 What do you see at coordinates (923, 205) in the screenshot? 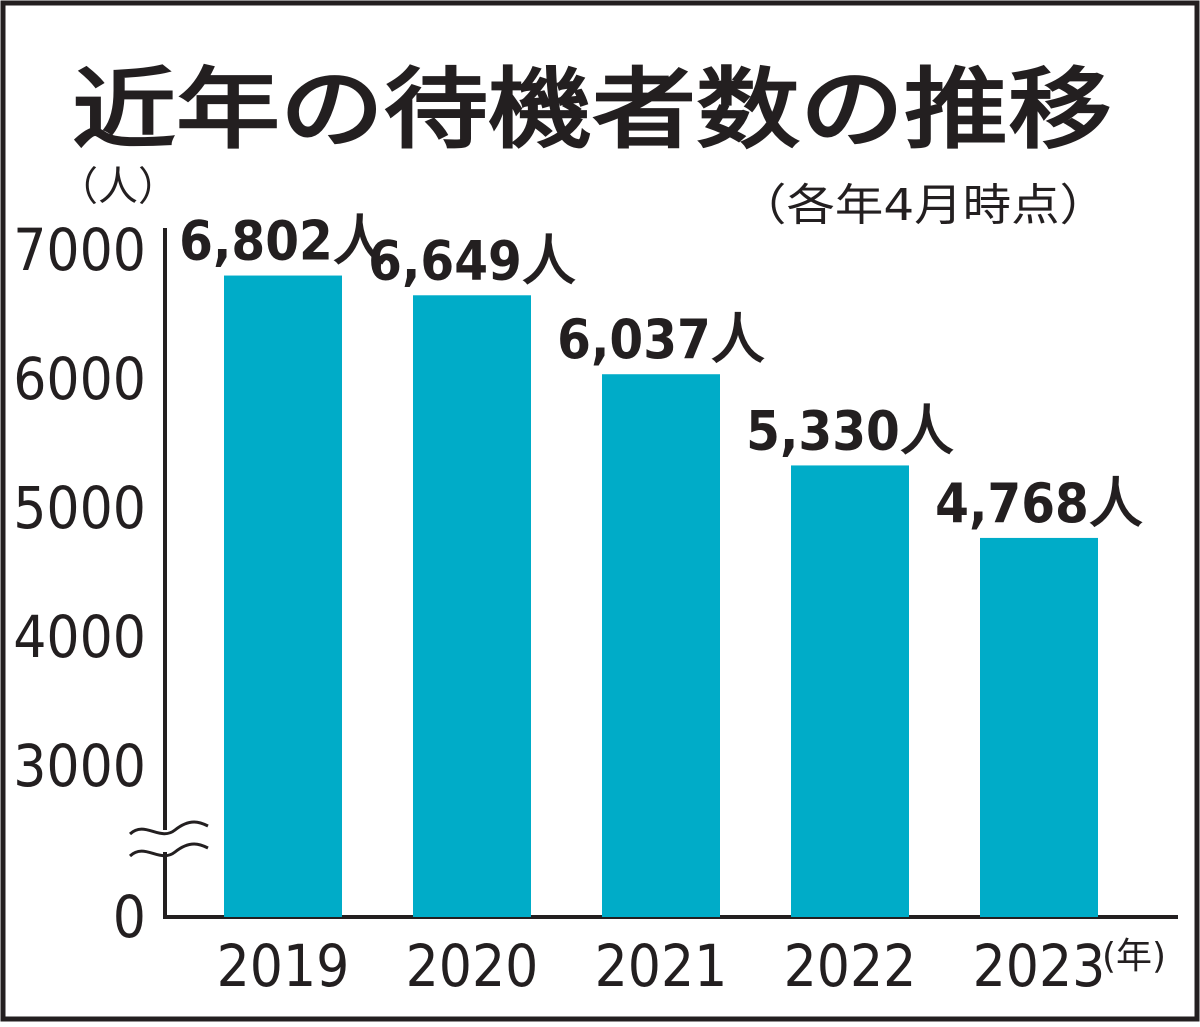
I see `chart-subtitle: （各年4月時点）` at bounding box center [923, 205].